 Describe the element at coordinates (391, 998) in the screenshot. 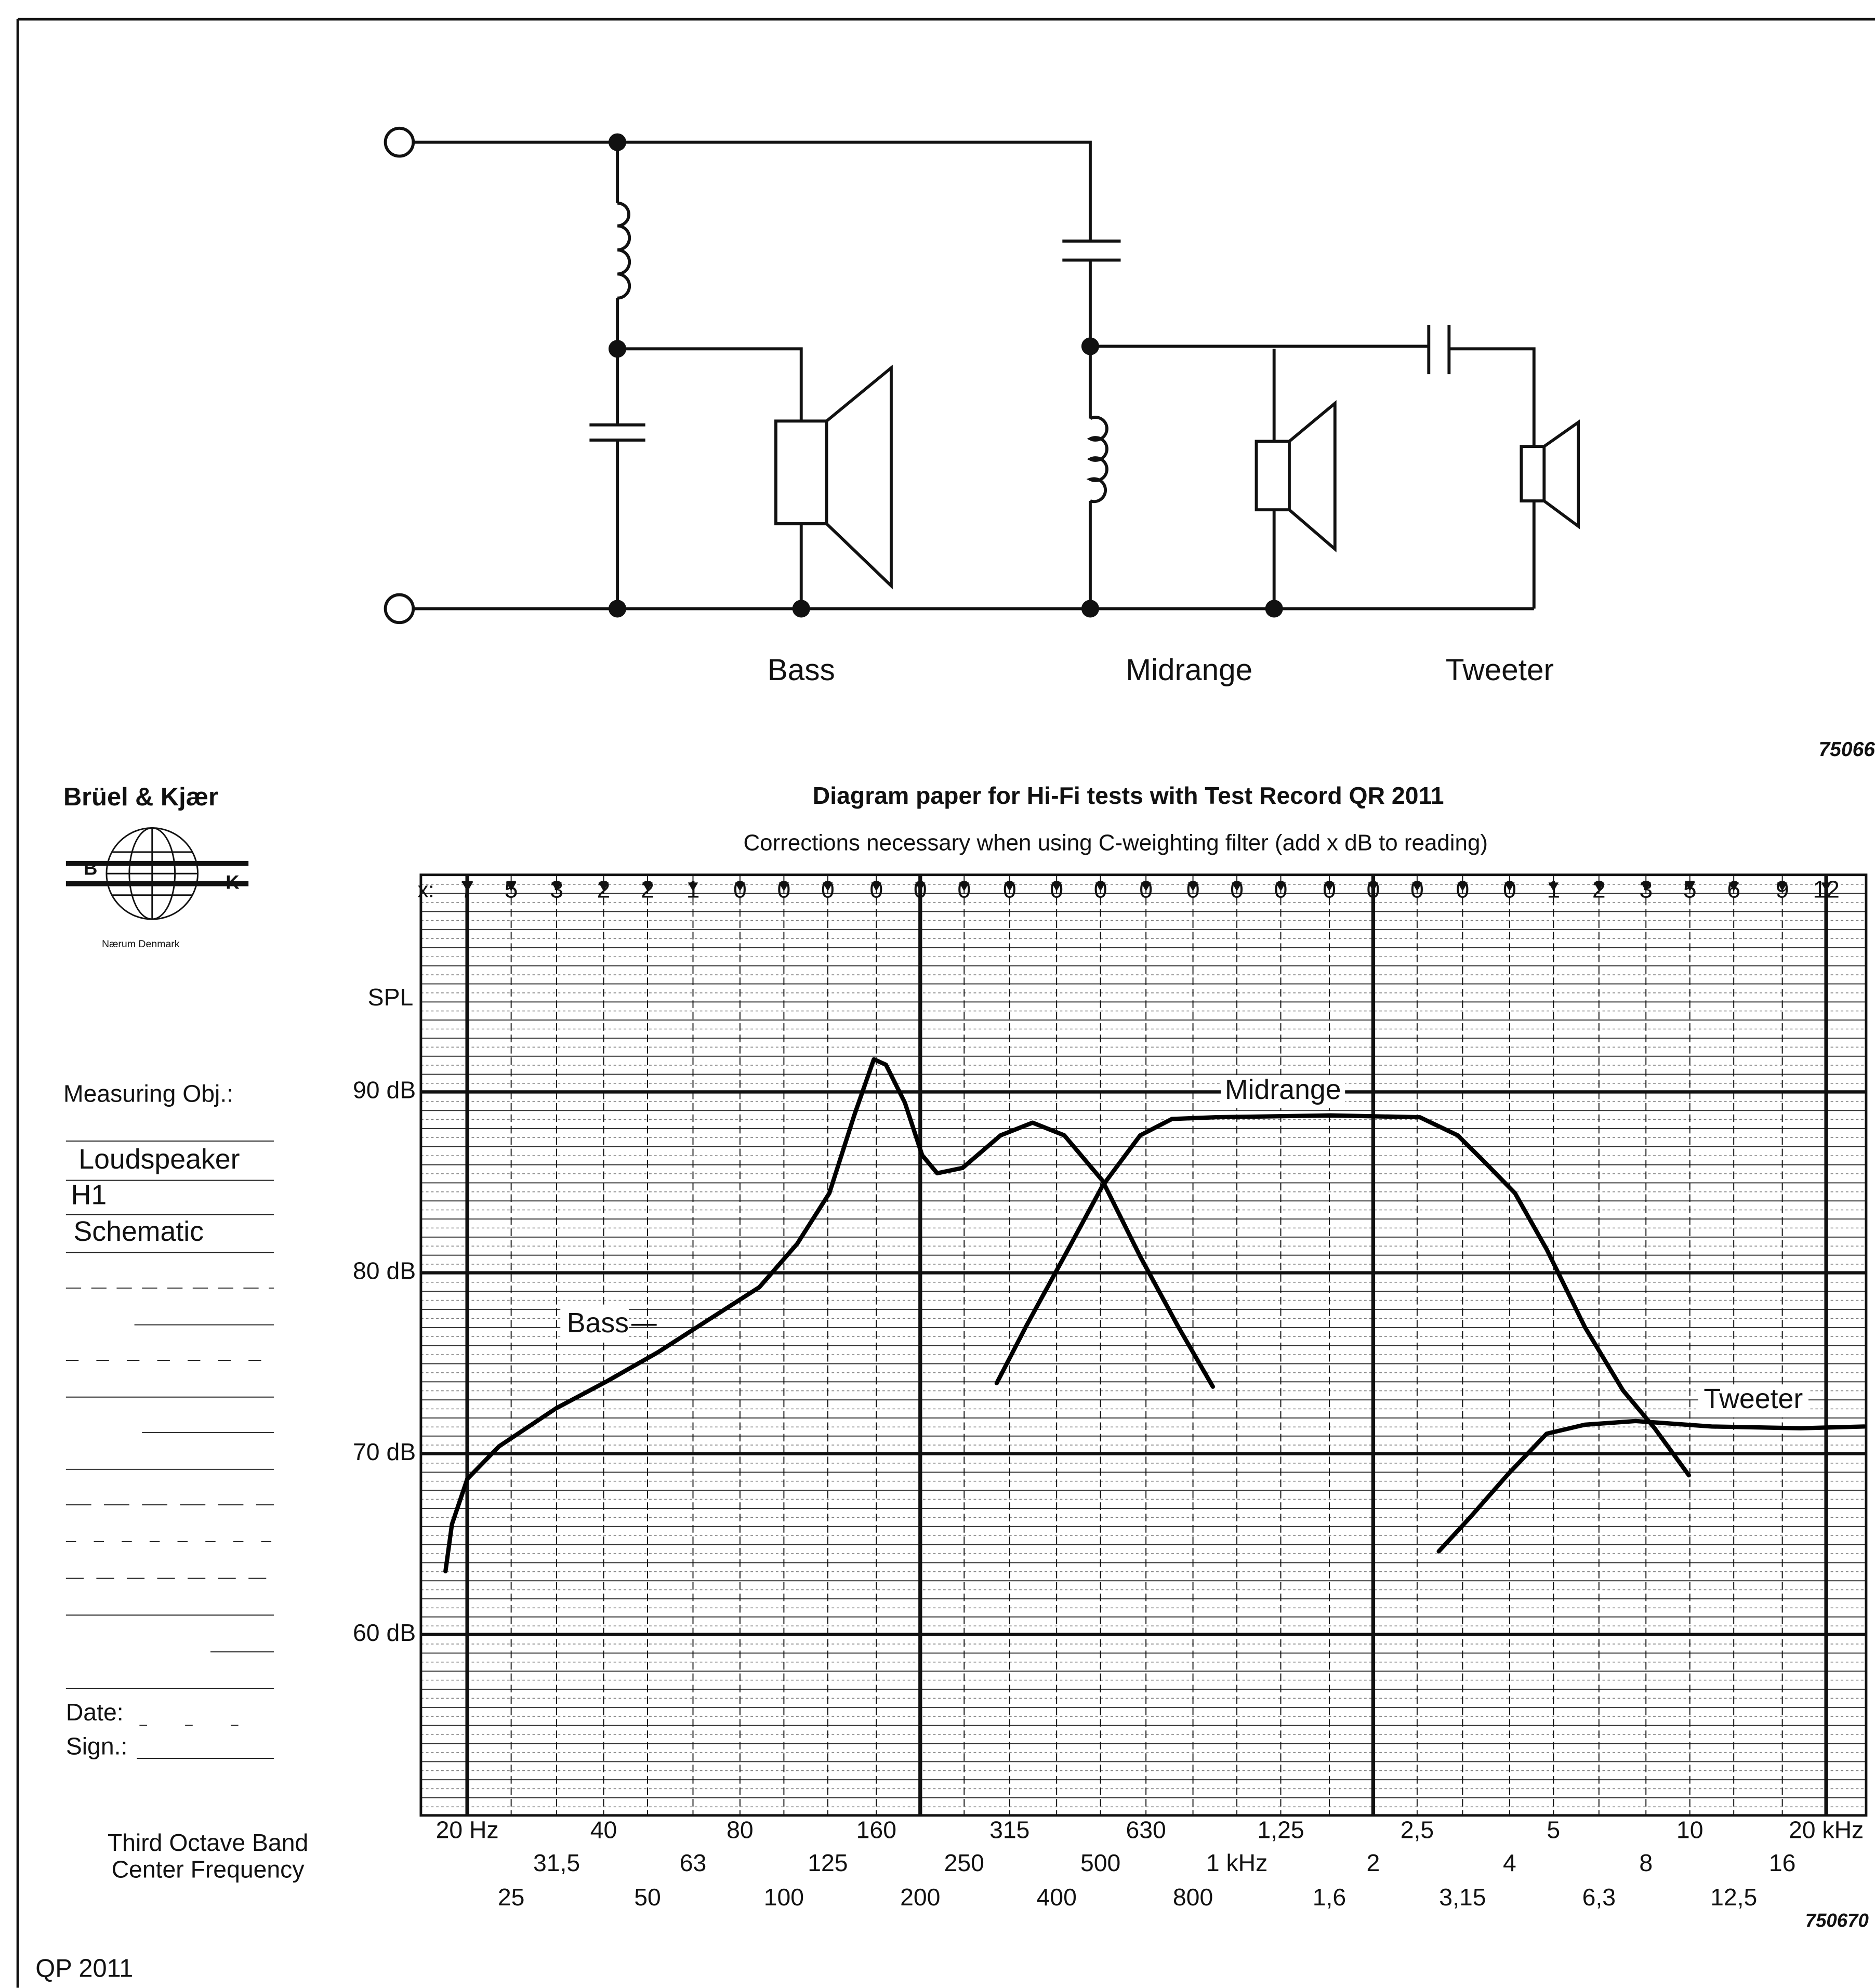

I see `y-axis-label: SPL` at that location.